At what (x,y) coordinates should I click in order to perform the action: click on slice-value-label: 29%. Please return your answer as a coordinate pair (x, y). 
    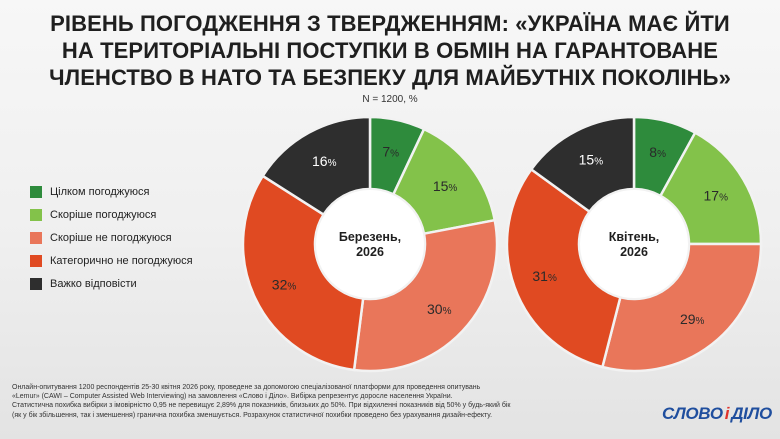
    Looking at the image, I should click on (692, 319).